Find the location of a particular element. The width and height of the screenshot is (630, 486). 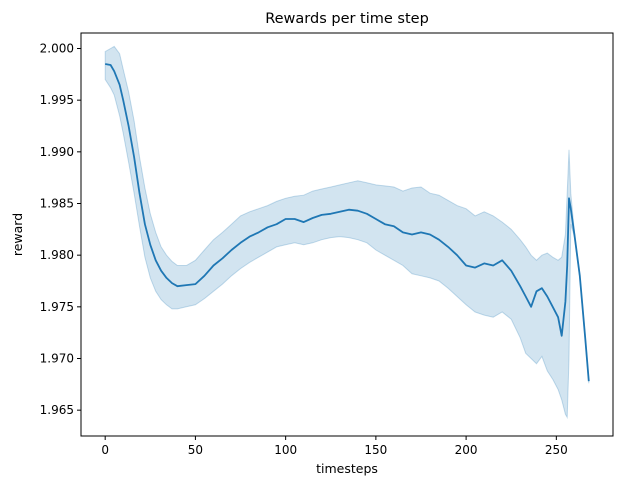

x-tick-label: 0 is located at coordinates (105, 450).